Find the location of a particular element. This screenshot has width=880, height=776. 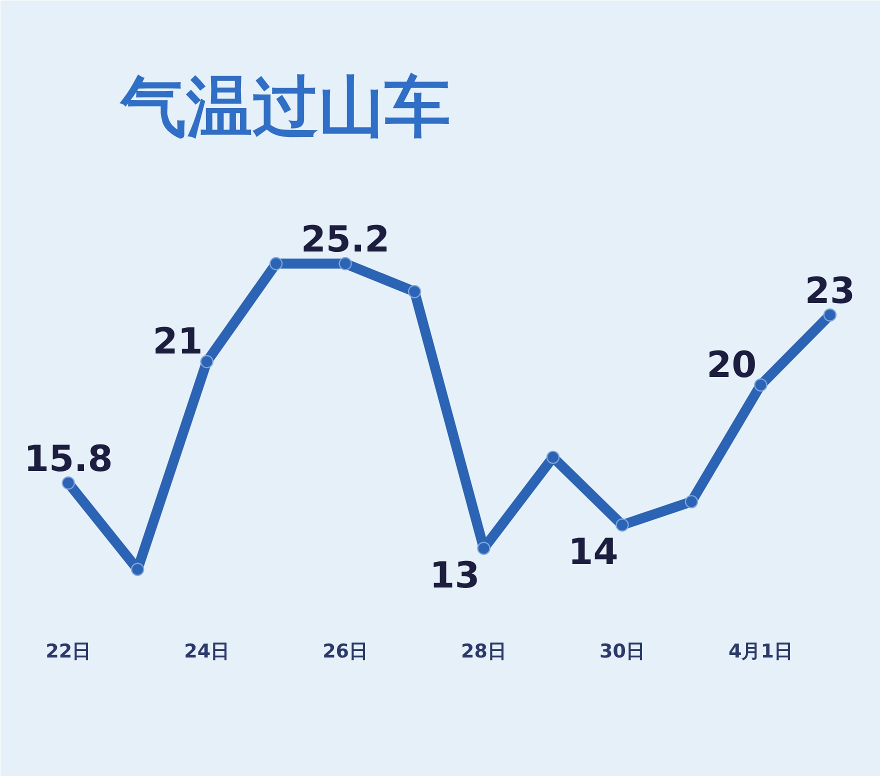

x-tick-label: 26日 is located at coordinates (345, 651).